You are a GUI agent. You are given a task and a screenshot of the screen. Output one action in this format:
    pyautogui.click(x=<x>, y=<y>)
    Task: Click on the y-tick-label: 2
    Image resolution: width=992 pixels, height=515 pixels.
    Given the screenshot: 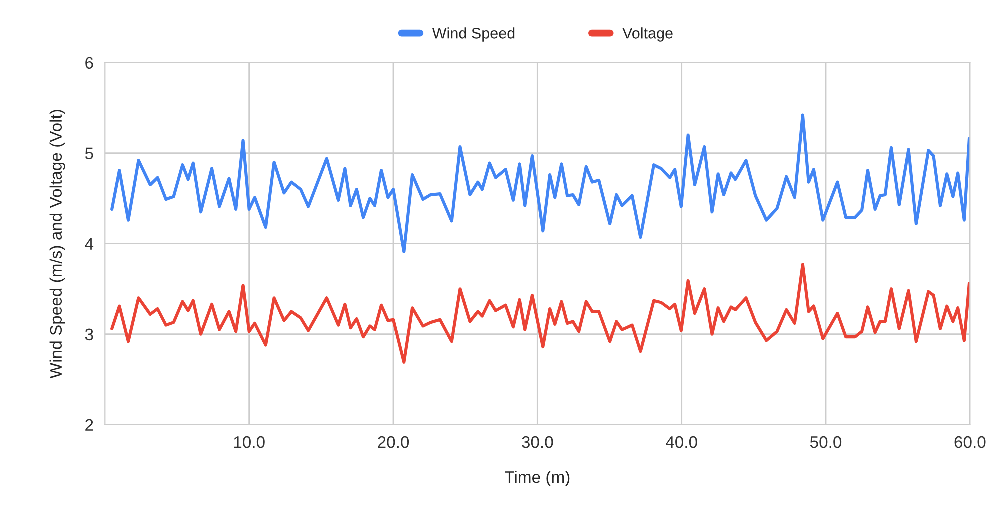 What is the action you would take?
    pyautogui.click(x=90, y=425)
    